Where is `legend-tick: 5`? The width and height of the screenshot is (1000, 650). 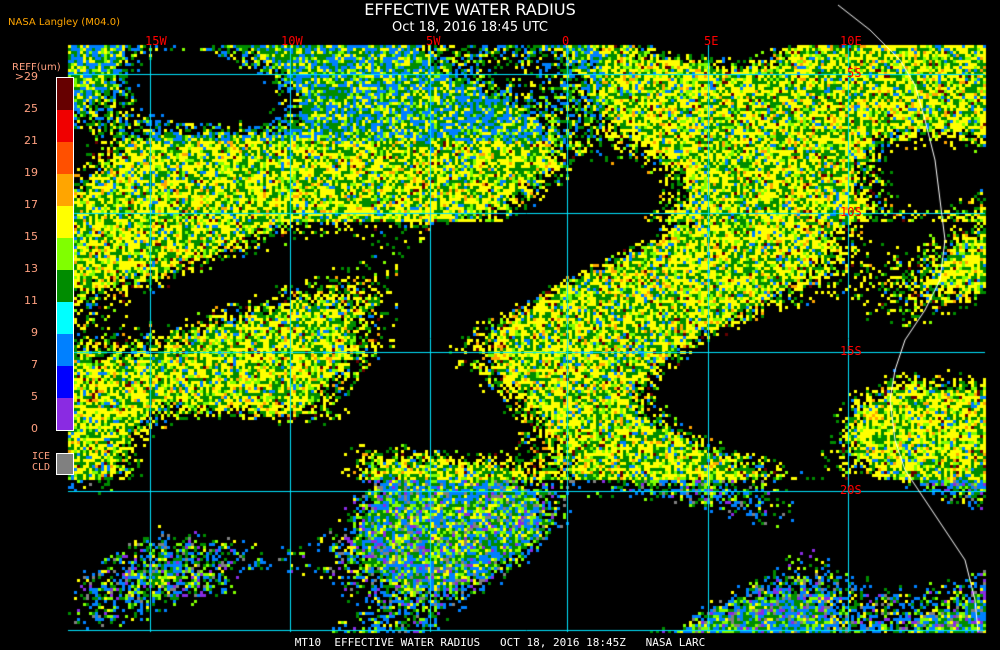 legend-tick: 5 is located at coordinates (34, 396).